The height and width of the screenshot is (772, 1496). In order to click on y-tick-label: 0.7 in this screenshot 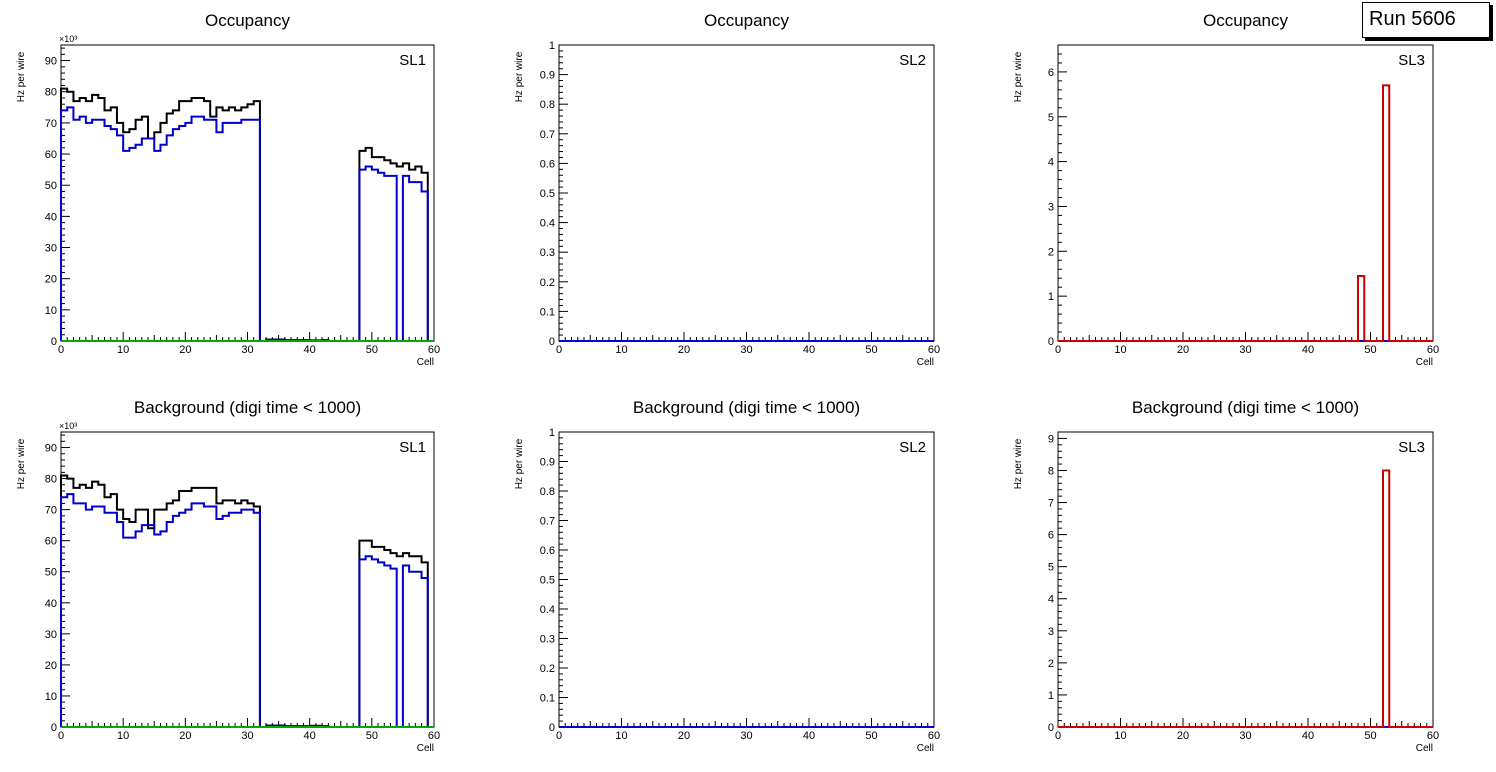, I will do `click(547, 522)`.